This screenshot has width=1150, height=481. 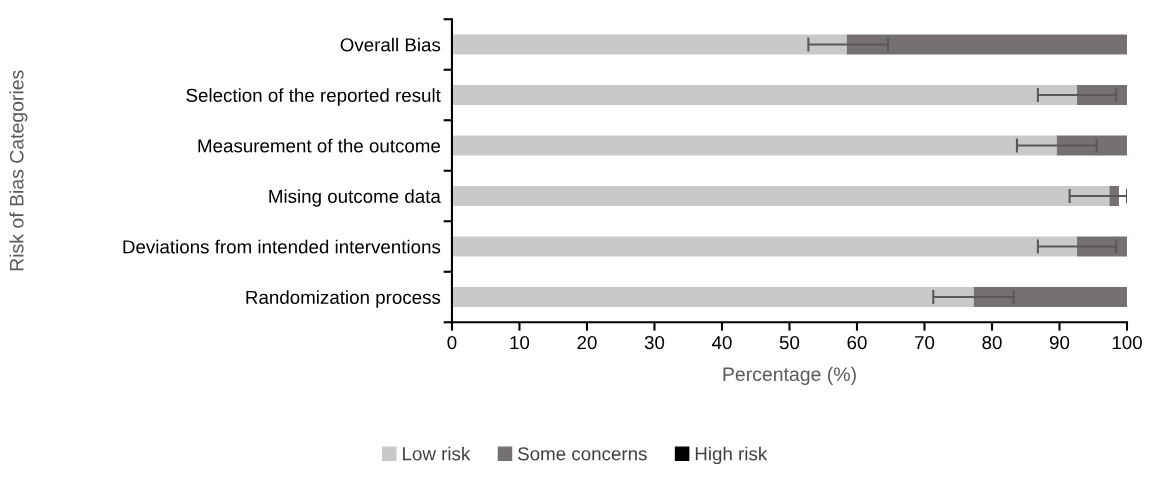 What do you see at coordinates (582, 454) in the screenshot?
I see `legend-label: Some concerns` at bounding box center [582, 454].